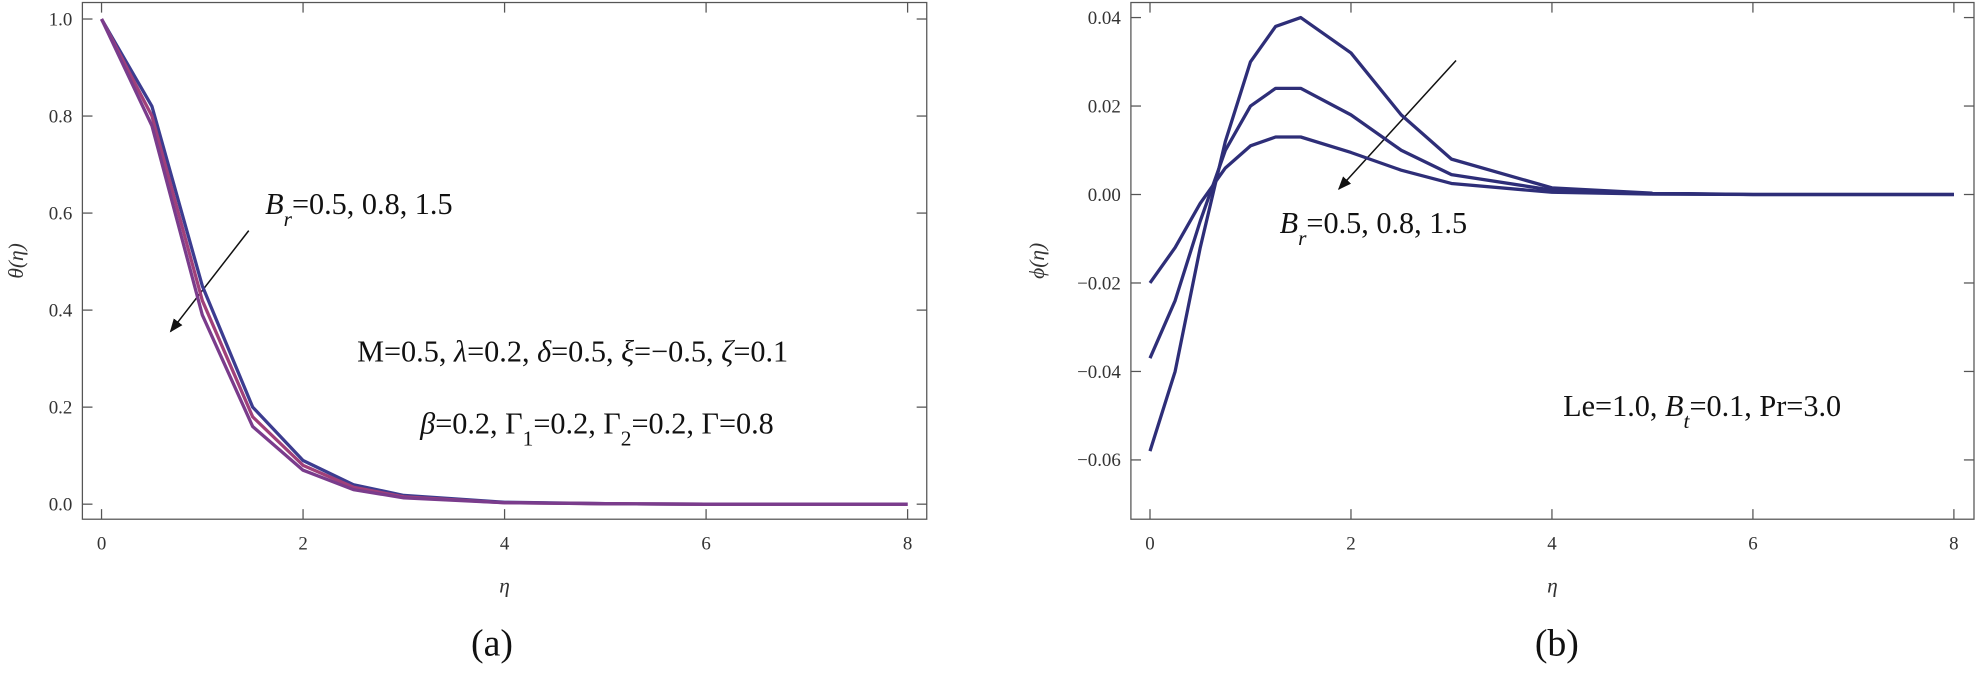  I want to click on y-tick-label: 0.04, so click(1105, 18).